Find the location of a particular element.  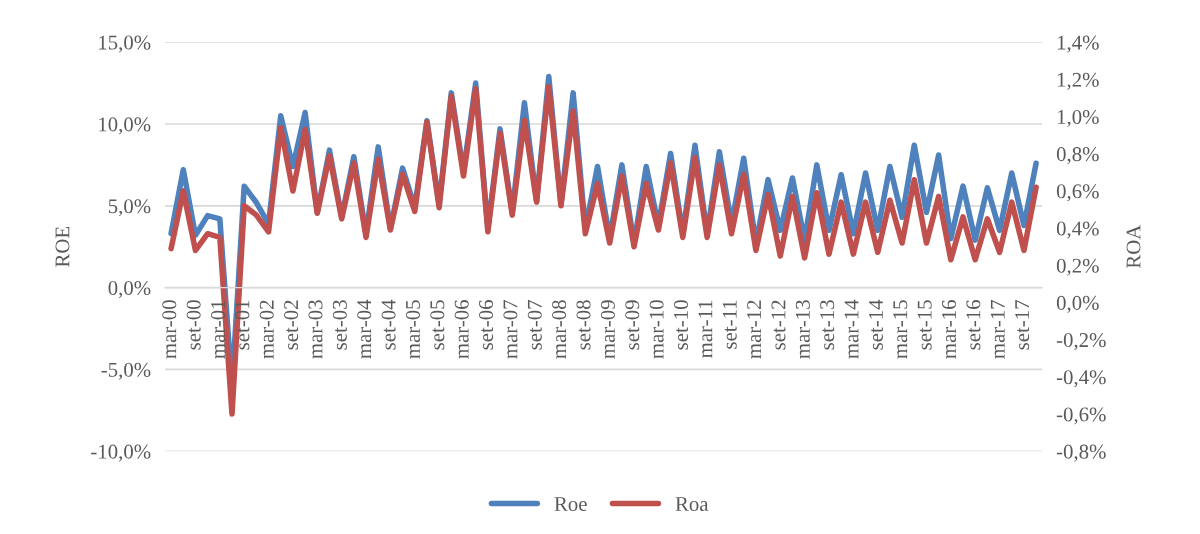

x-tick-label: set-04 is located at coordinates (388, 324).